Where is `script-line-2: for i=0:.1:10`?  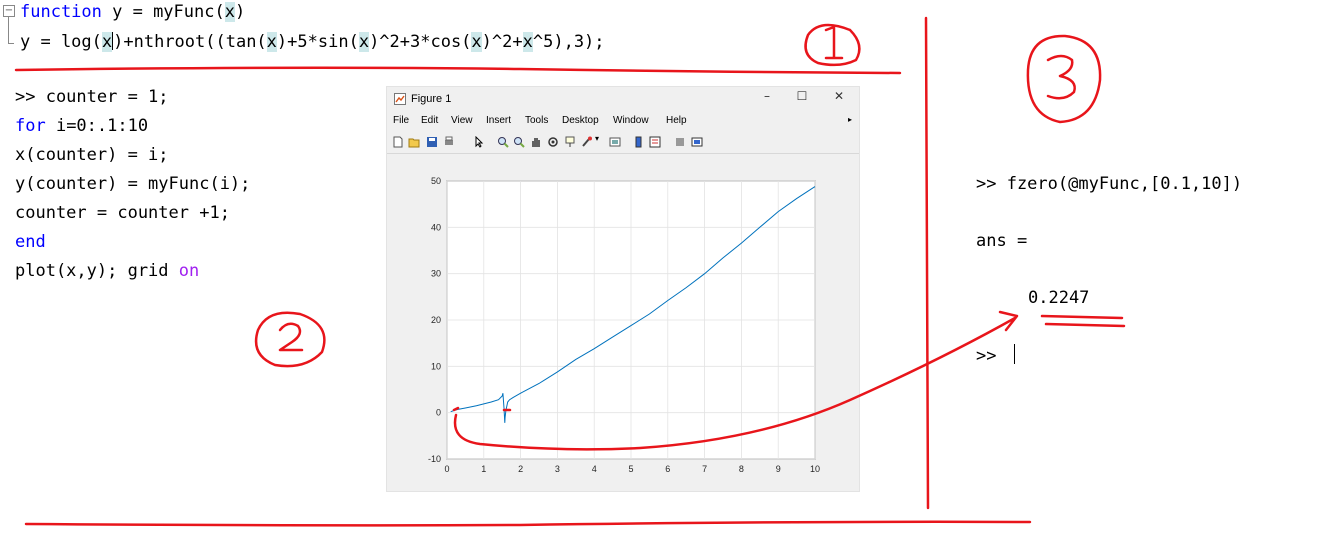
script-line-2: for i=0:.1:10 is located at coordinates (81, 126).